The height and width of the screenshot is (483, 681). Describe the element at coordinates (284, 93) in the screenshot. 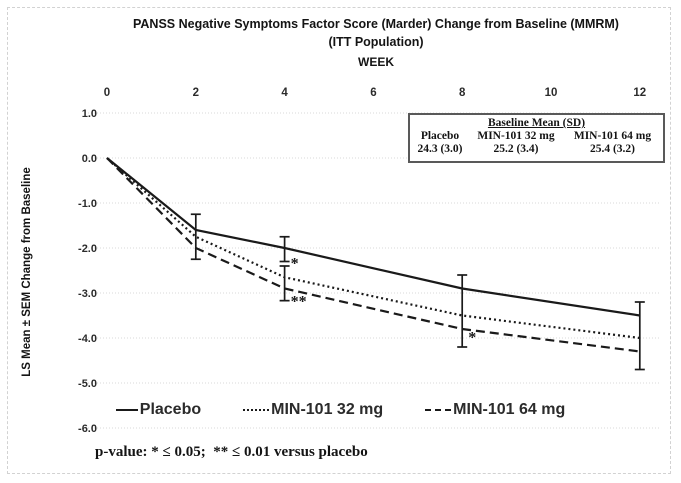

I see `x-tick-label: 4` at that location.